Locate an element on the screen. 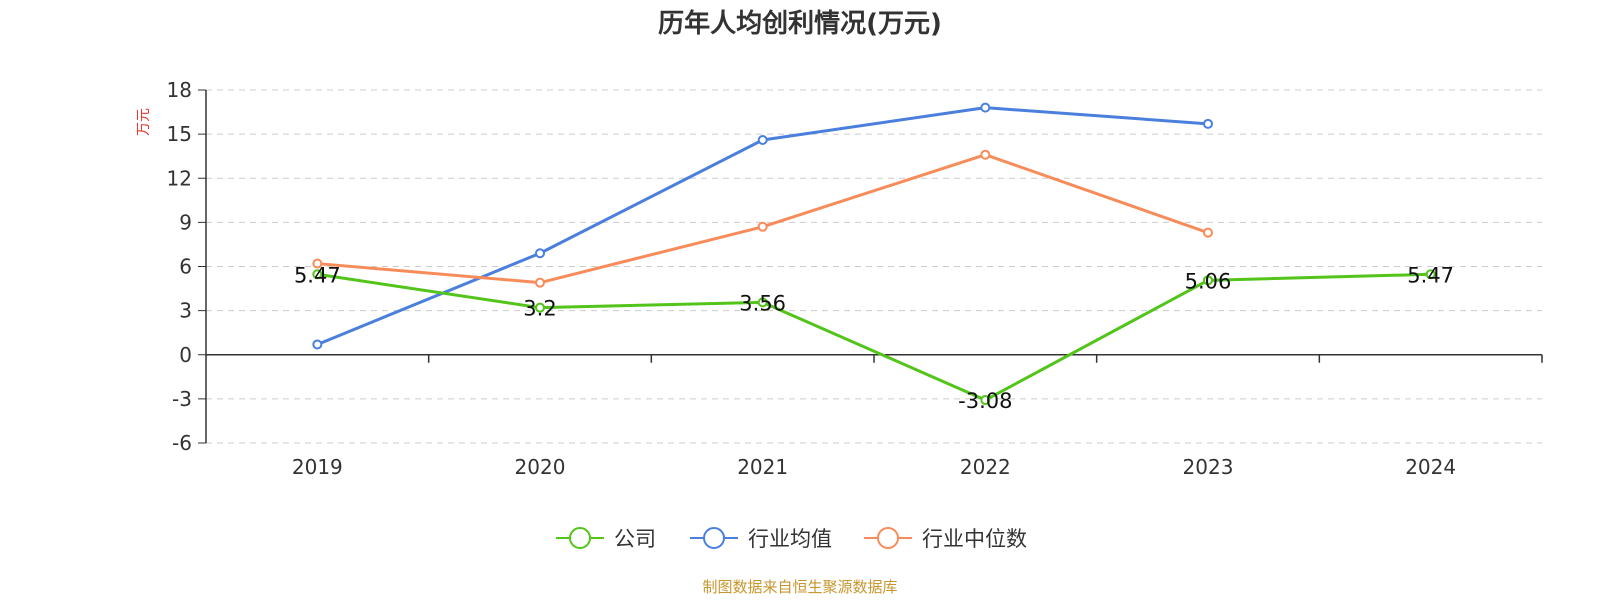 Image resolution: width=1600 pixels, height=600 pixels. legend-label: 行业均值 is located at coordinates (790, 539).